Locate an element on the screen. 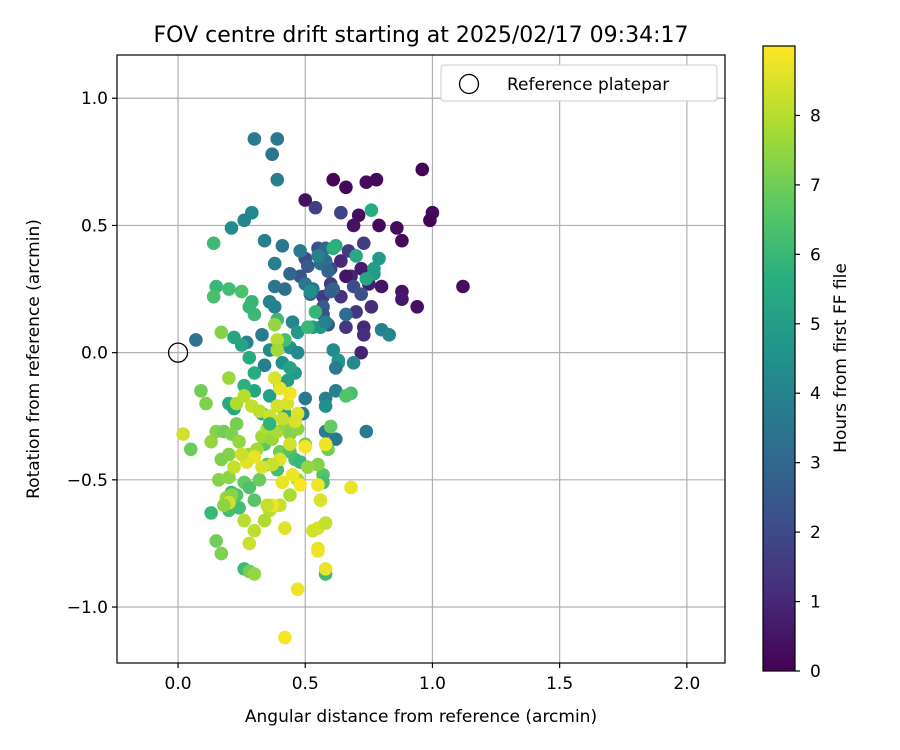 Image resolution: width=900 pixels, height=750 pixels. colorbar-tick-label: 4 is located at coordinates (815, 394).